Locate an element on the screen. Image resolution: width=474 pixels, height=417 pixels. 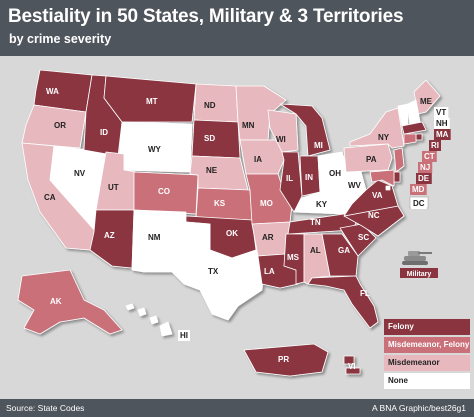
state-WI is located at coordinates (283, 131).